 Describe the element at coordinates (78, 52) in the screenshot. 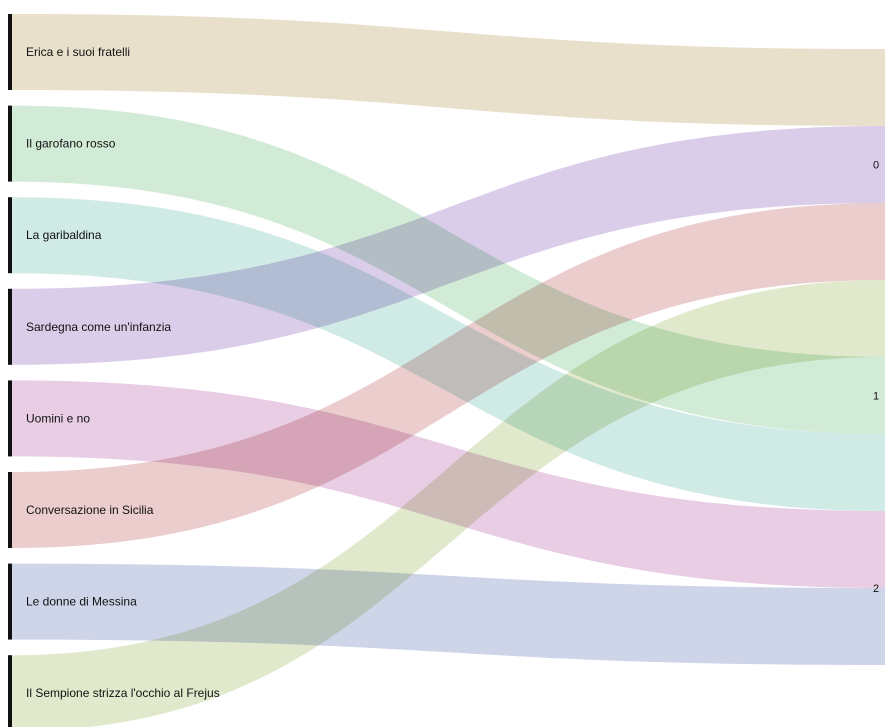

I see `source-node-label: Erica e i suoi fratelli` at that location.